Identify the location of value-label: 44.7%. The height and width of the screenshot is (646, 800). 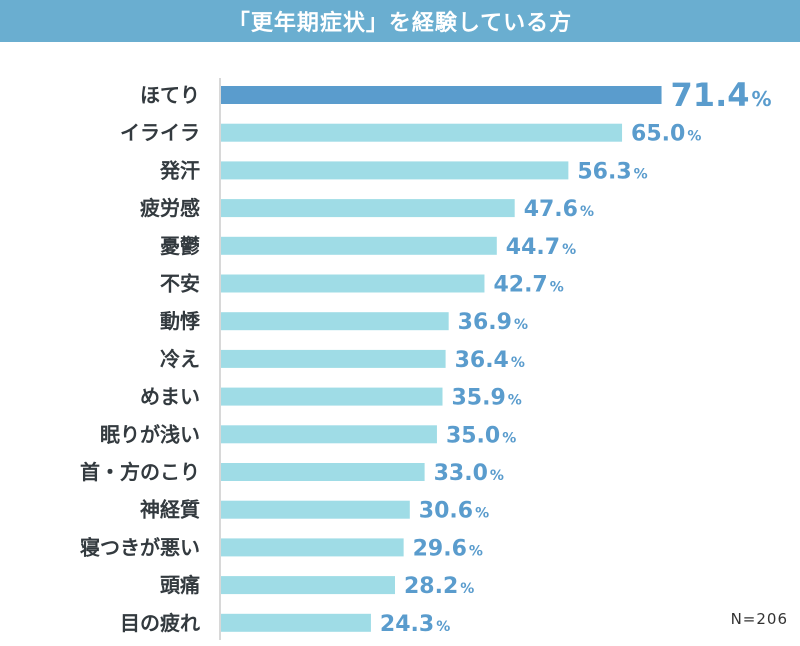
(541, 247).